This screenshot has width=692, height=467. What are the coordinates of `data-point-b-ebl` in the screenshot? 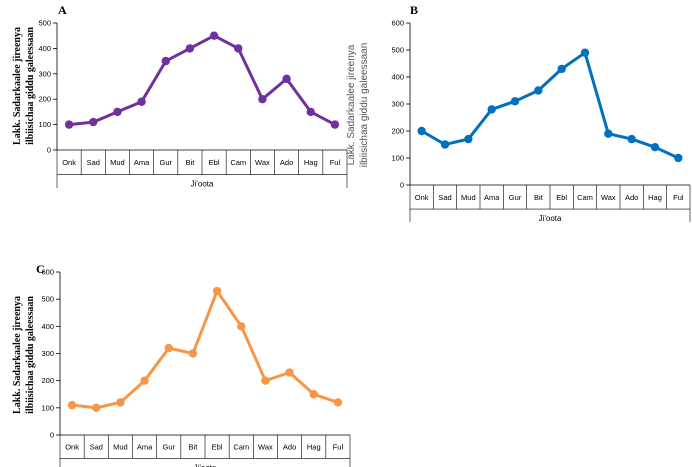 It's located at (561, 69).